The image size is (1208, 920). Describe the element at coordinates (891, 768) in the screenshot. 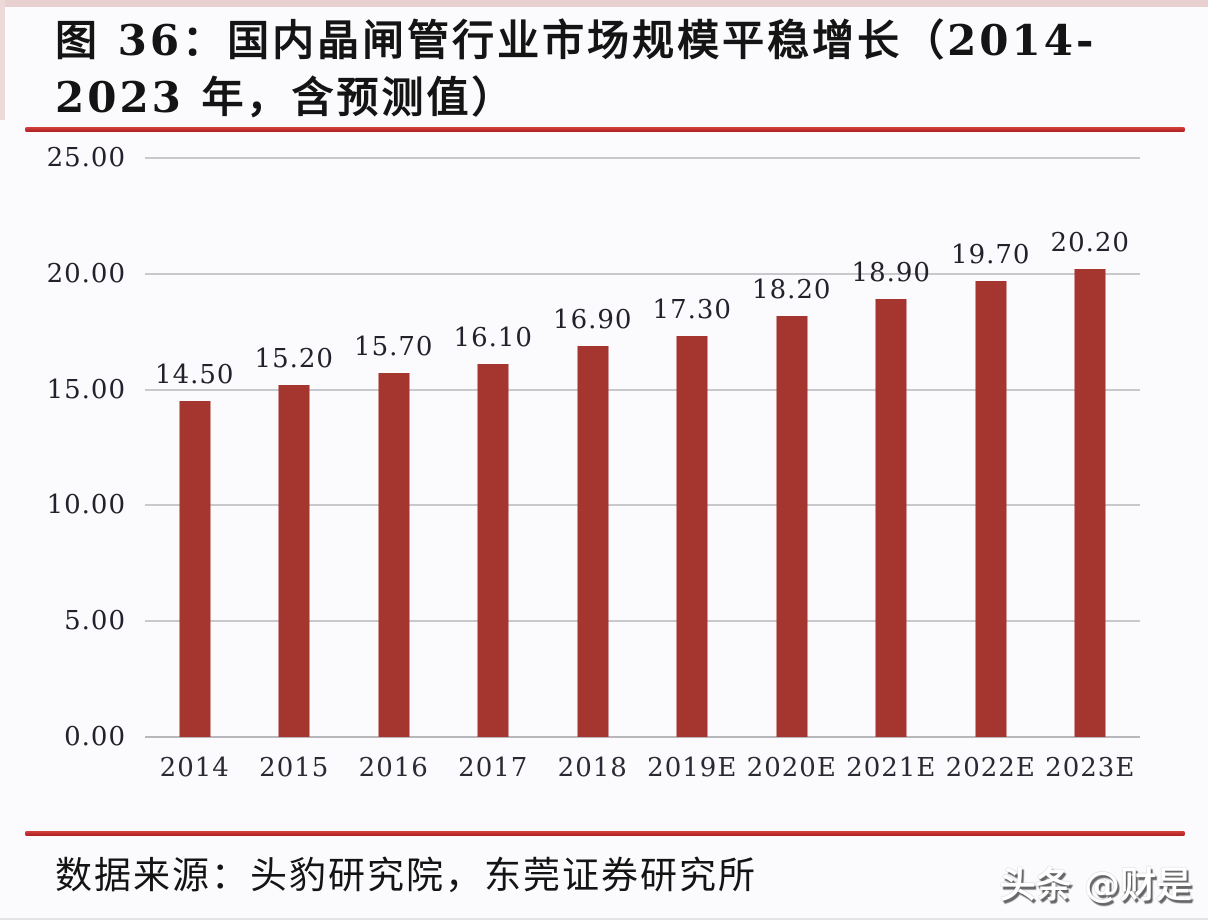

I see `x-axis-tick-label-2021E: 2021E` at that location.